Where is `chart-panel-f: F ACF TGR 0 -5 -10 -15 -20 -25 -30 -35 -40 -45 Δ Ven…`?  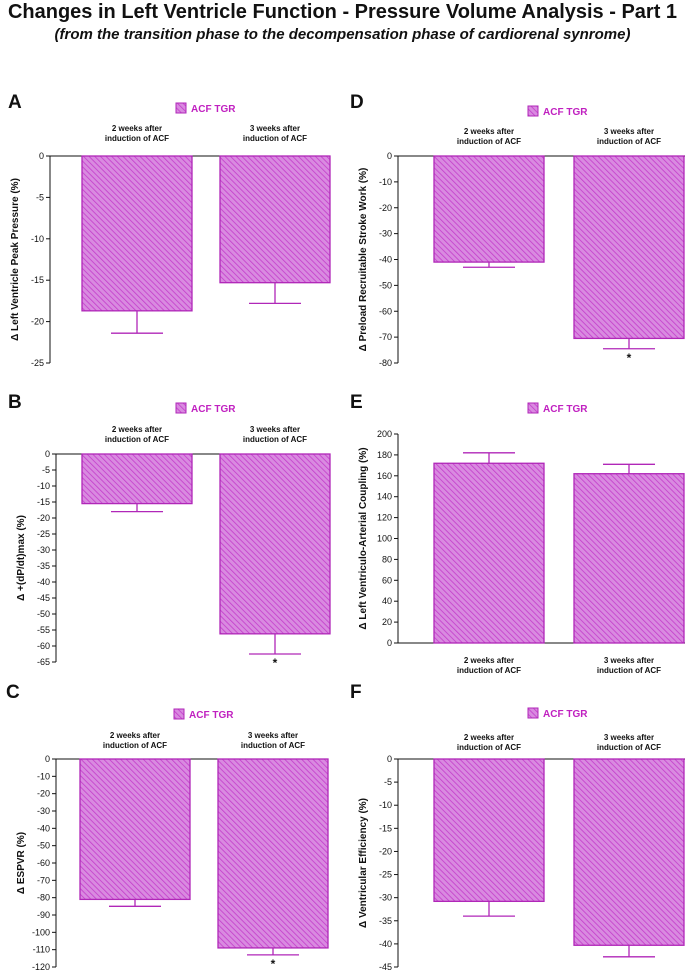 chart-panel-f: F ACF TGR 0 -5 -10 -15 -20 -25 -30 -35 -40 -45 Δ Ven… is located at coordinates (517, 826).